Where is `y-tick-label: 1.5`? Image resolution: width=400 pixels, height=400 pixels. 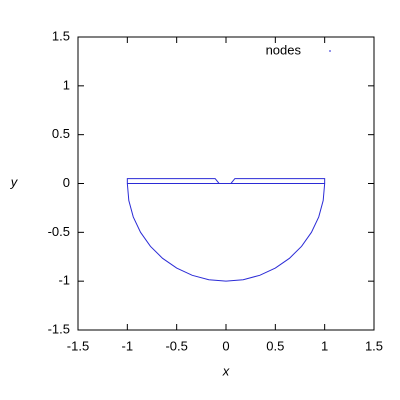
y-tick-label: 1.5 is located at coordinates (61, 35).